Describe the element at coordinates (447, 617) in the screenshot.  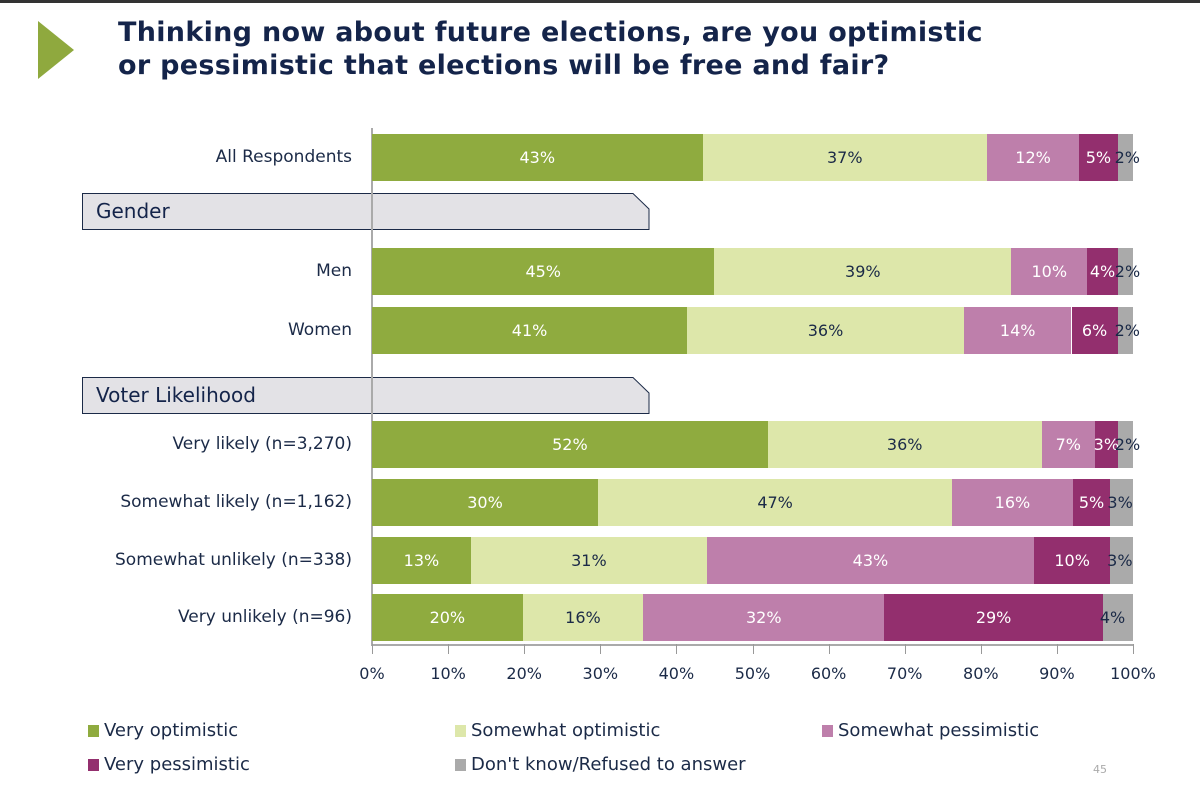
I see `bar-segment: 20%` at that location.